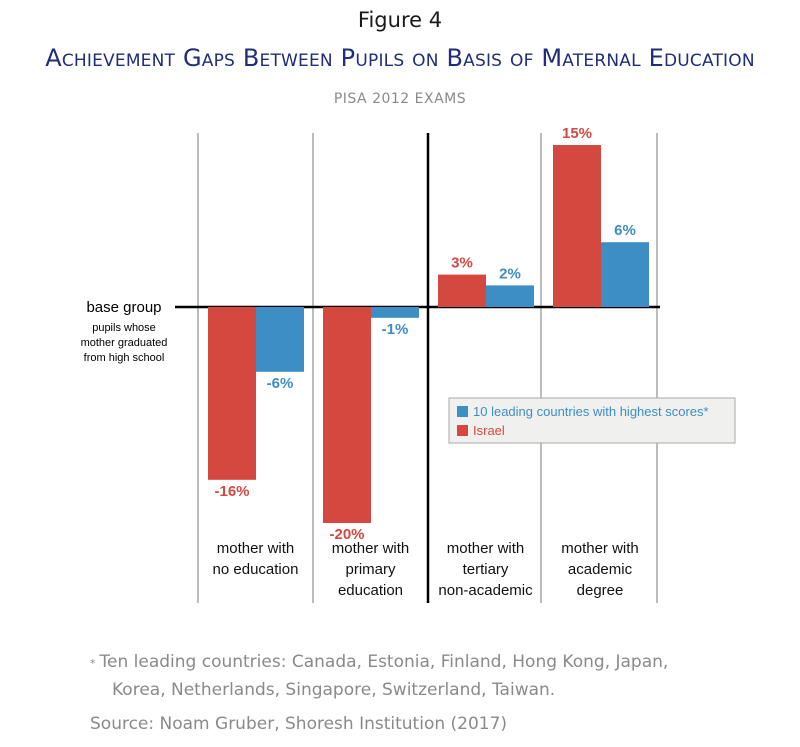 This screenshot has width=800, height=747. What do you see at coordinates (400, 20) in the screenshot?
I see `figure-label: Figure 4` at bounding box center [400, 20].